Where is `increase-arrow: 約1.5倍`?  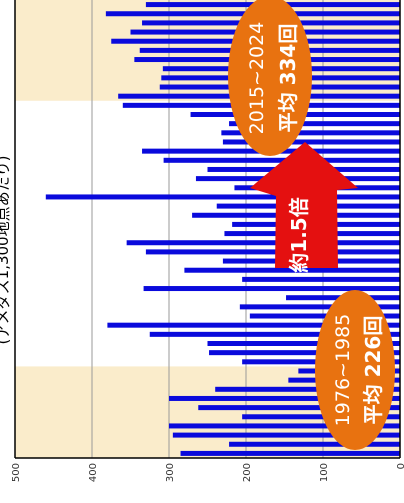
increase-arrow: 約1.5倍 is located at coordinates (304, 207).